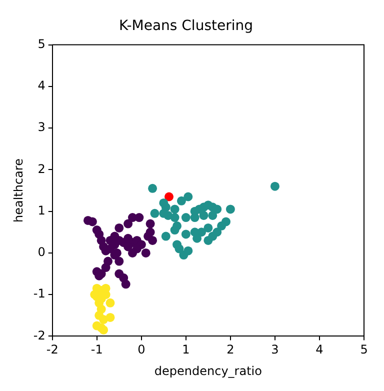 Image resolution: width=384 pixels, height=391 pixels. I want to click on x-tick-label: 2, so click(230, 349).